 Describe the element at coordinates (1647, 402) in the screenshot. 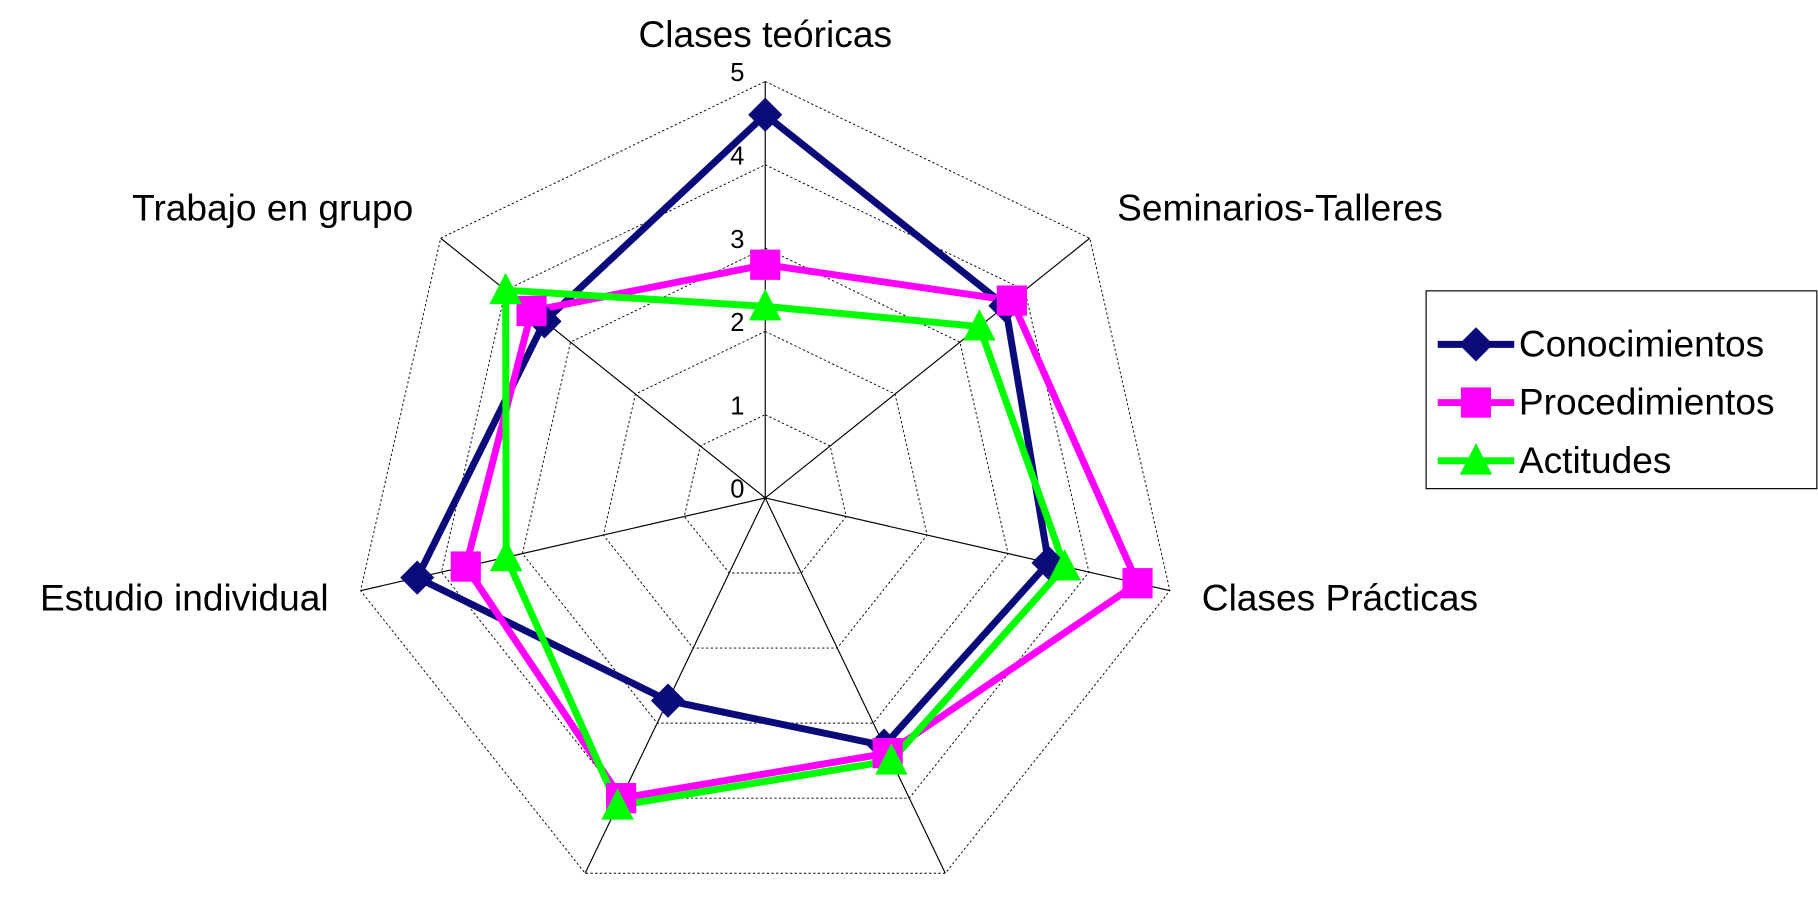

I see `legend-label: Procedimientos` at that location.